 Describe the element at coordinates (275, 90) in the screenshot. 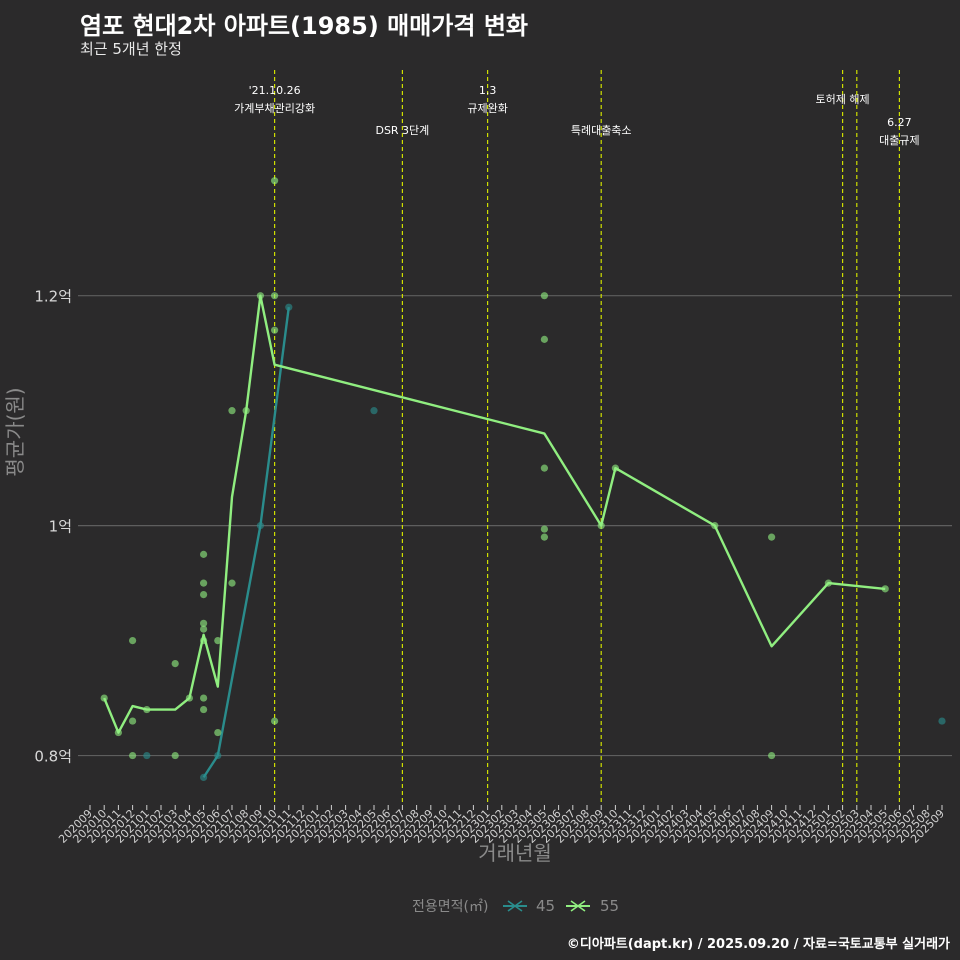

I see `event-label: '21.10.26` at that location.